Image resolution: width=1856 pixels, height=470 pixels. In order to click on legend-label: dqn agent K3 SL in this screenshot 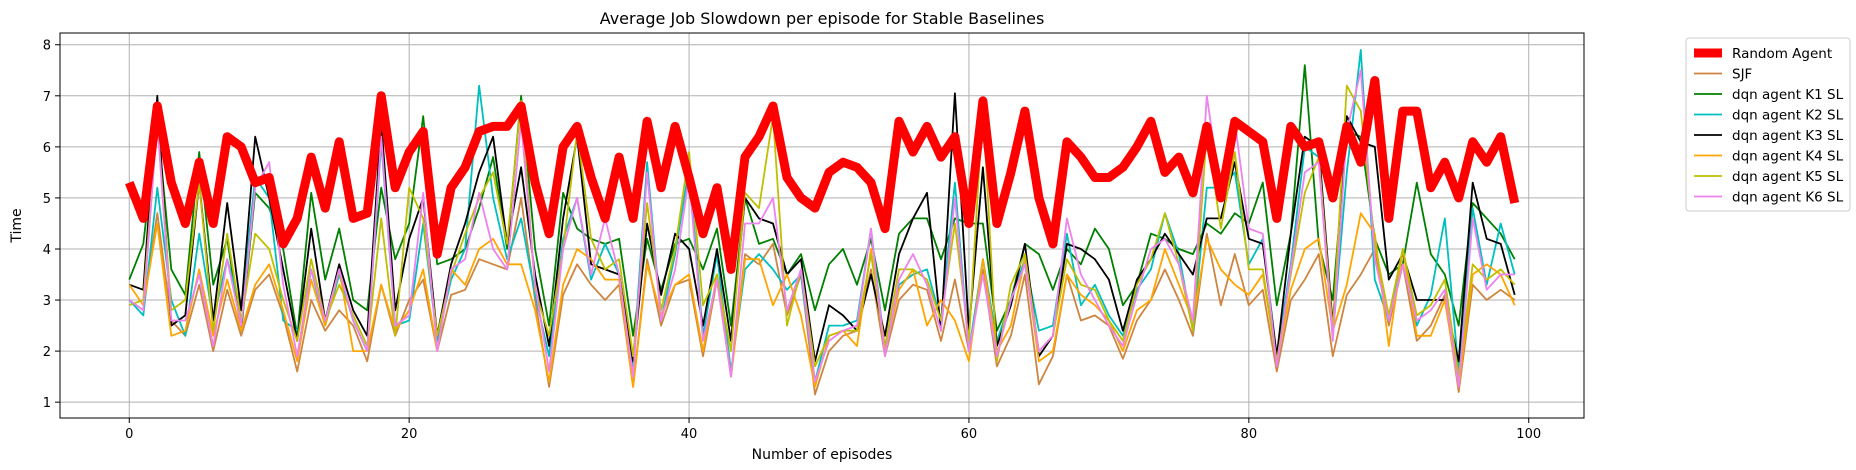, I will do `click(1788, 136)`.